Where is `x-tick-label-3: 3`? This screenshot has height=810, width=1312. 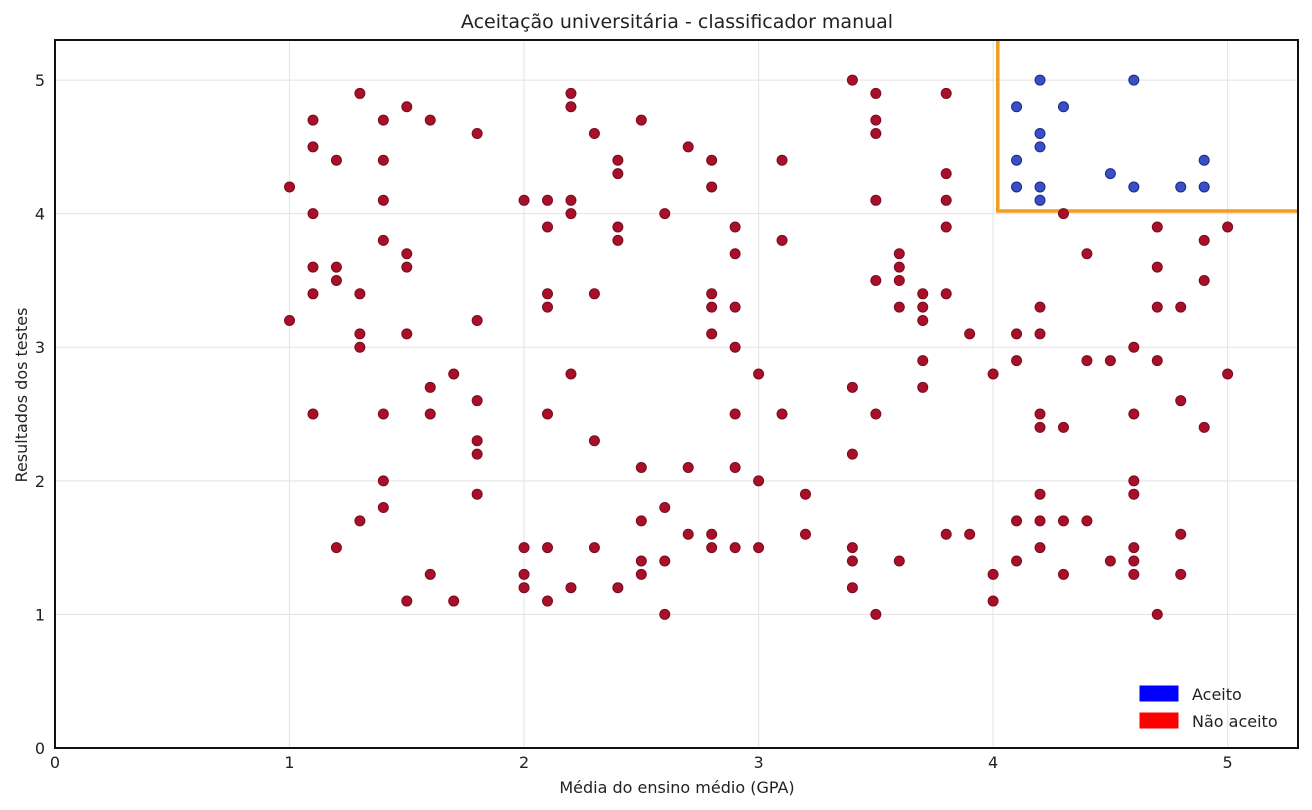
x-tick-label-3: 3 is located at coordinates (758, 762).